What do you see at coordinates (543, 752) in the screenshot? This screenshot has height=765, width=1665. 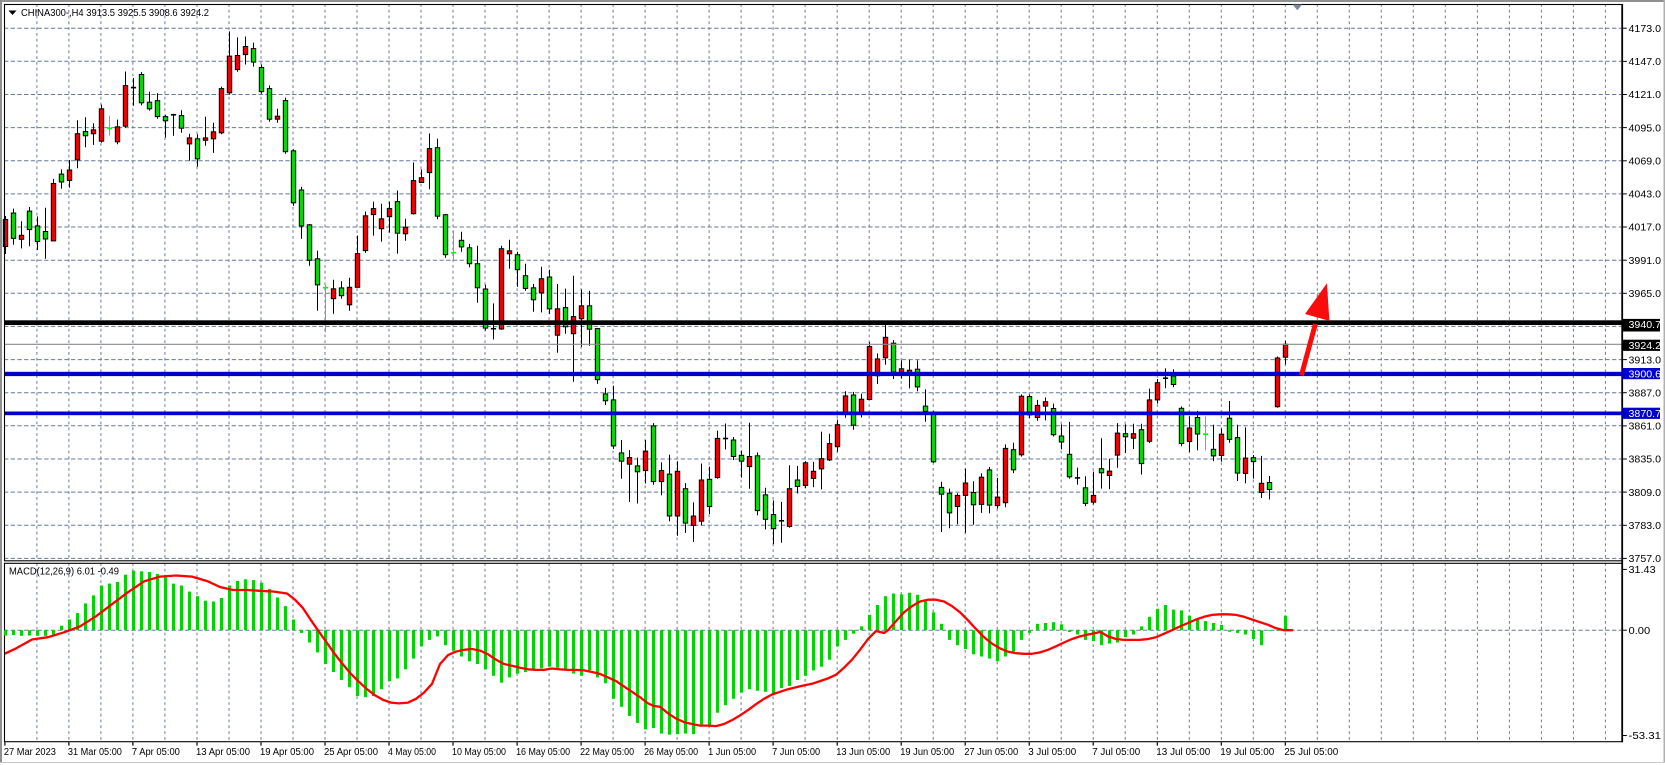 I see `svg-text: 16 May 05:00` at bounding box center [543, 752].